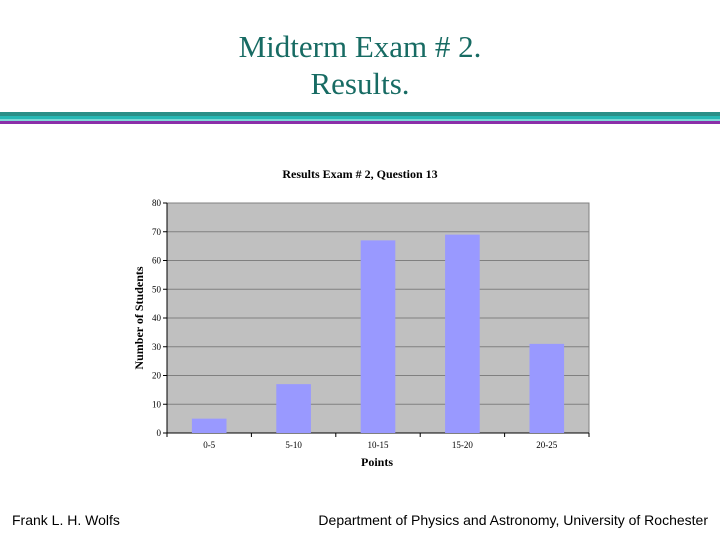  Describe the element at coordinates (157, 376) in the screenshot. I see `y-tick-label: 20` at that location.